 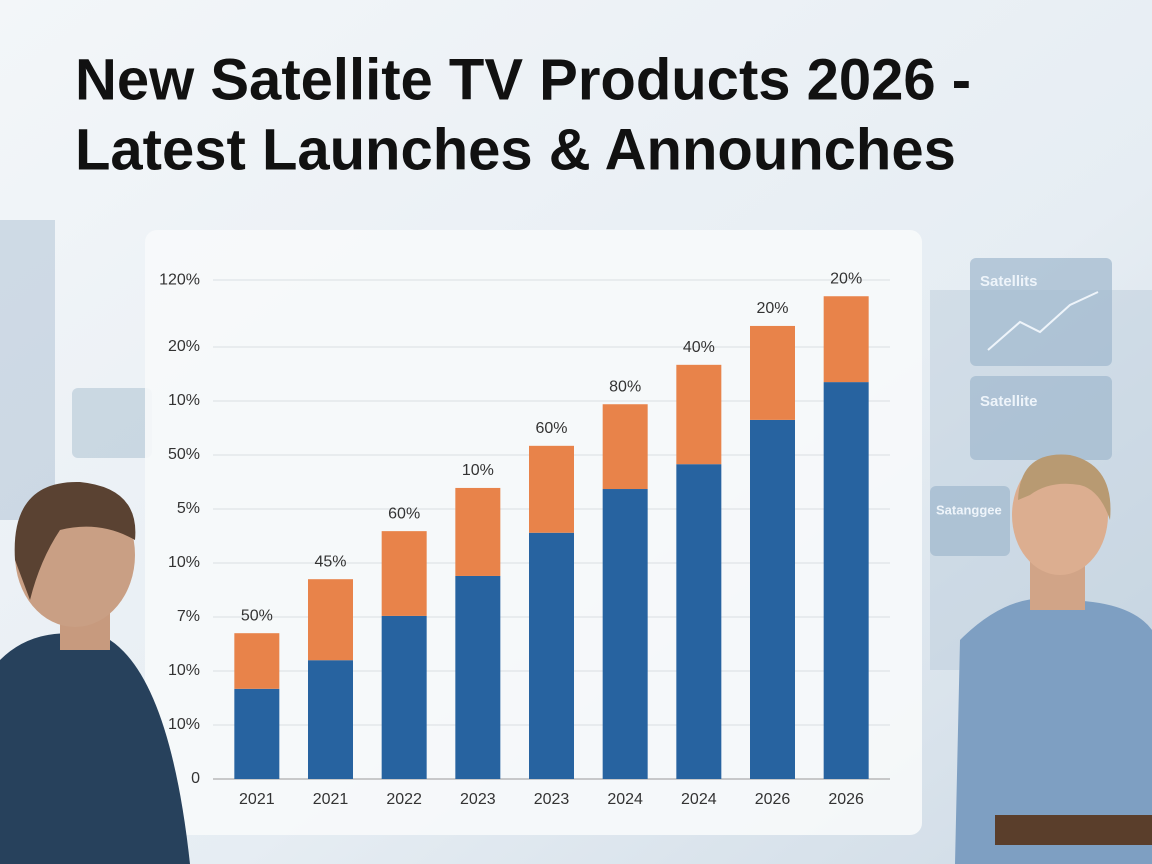 I want to click on title-line: Latest Launches & Announches, so click(x=515, y=149).